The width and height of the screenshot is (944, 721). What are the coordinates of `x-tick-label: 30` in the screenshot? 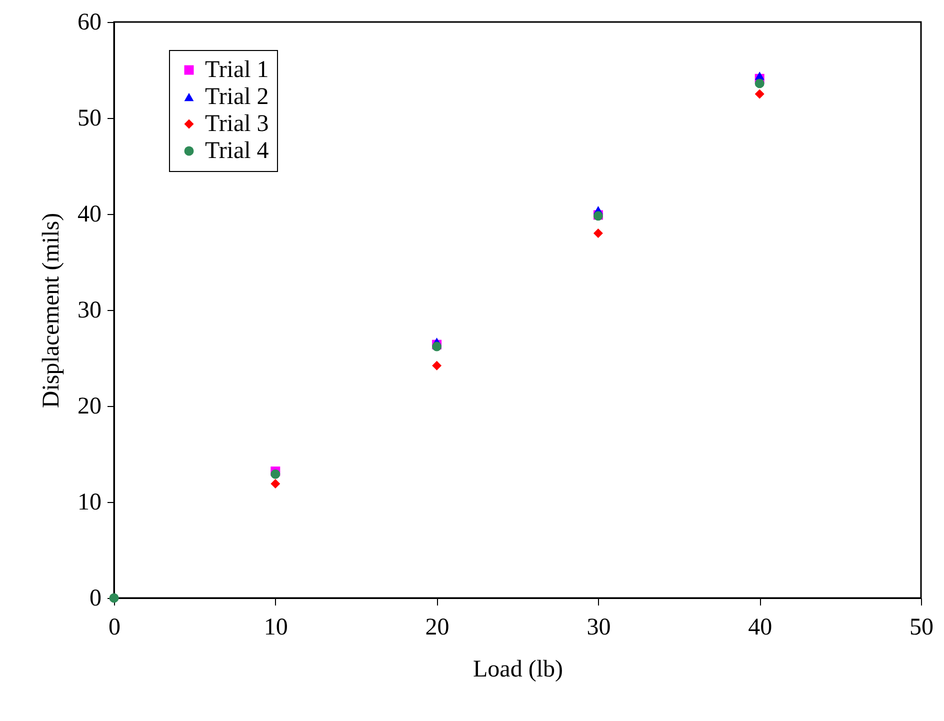 It's located at (598, 627).